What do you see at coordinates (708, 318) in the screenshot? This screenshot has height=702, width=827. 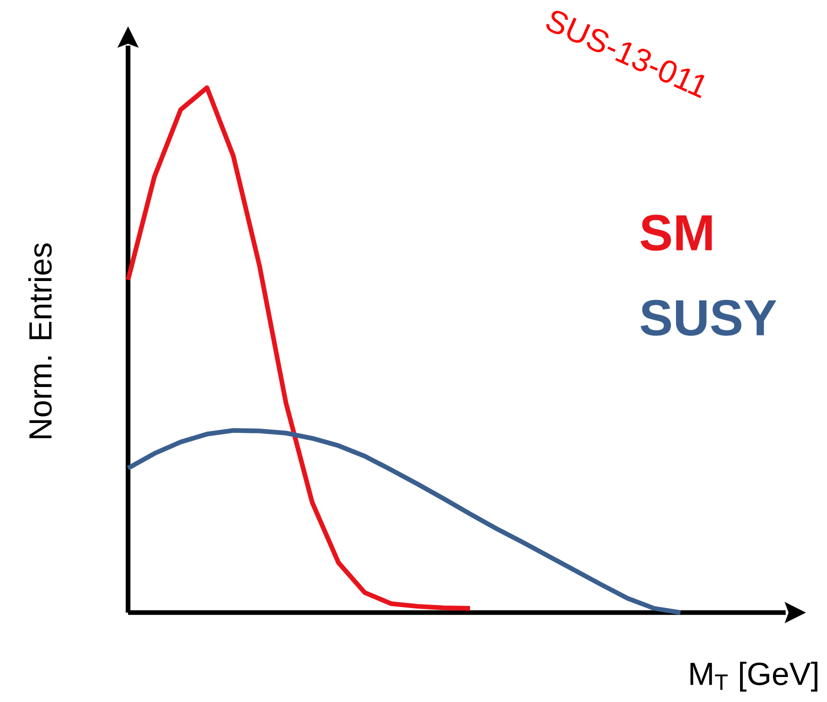 I see `text: SUSY` at bounding box center [708, 318].